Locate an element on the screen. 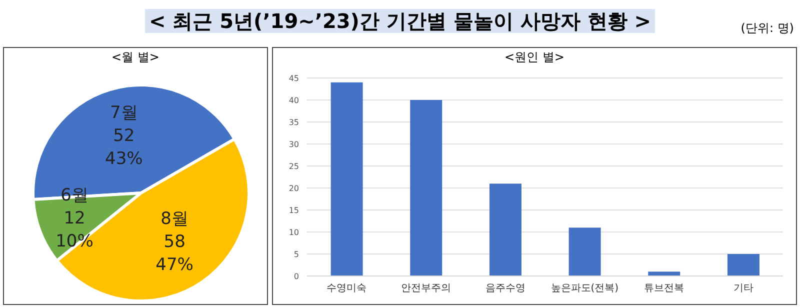 This screenshot has height=307, width=800. y-tick-label: 35 is located at coordinates (293, 122).